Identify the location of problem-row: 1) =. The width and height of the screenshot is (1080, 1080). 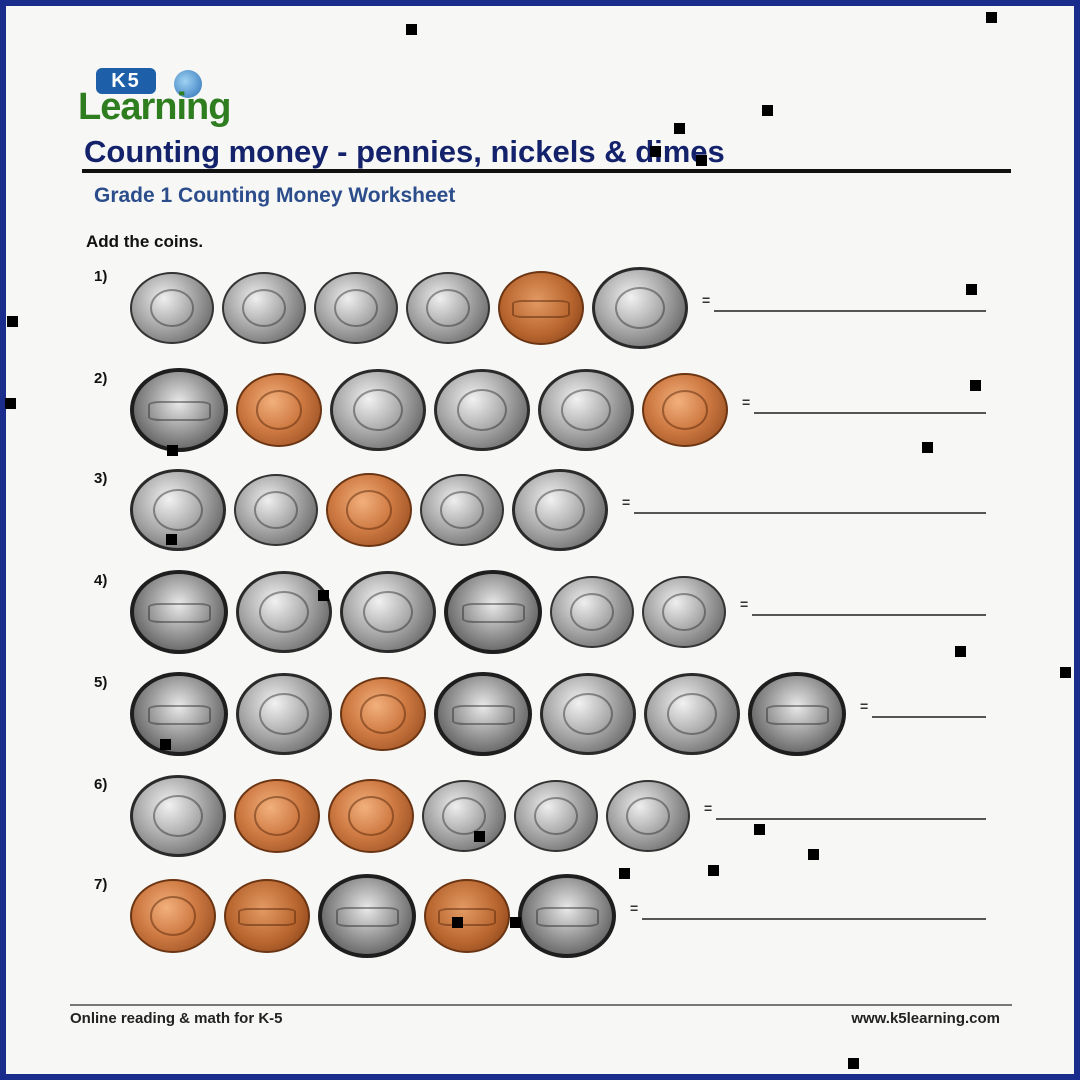
(540, 314).